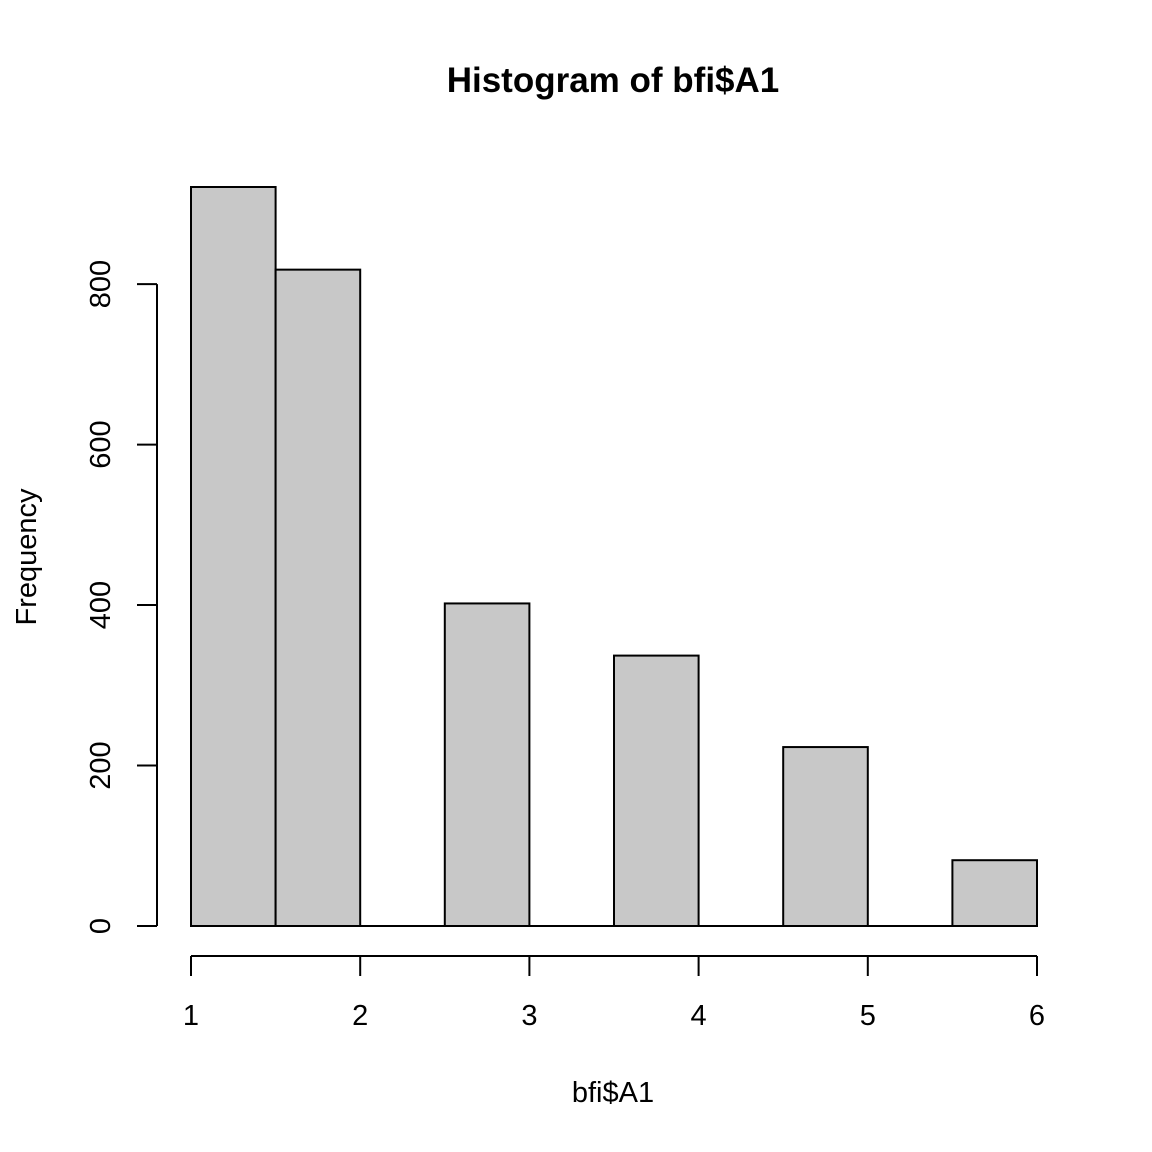  Describe the element at coordinates (101, 284) in the screenshot. I see `y-tick-label: 800` at that location.